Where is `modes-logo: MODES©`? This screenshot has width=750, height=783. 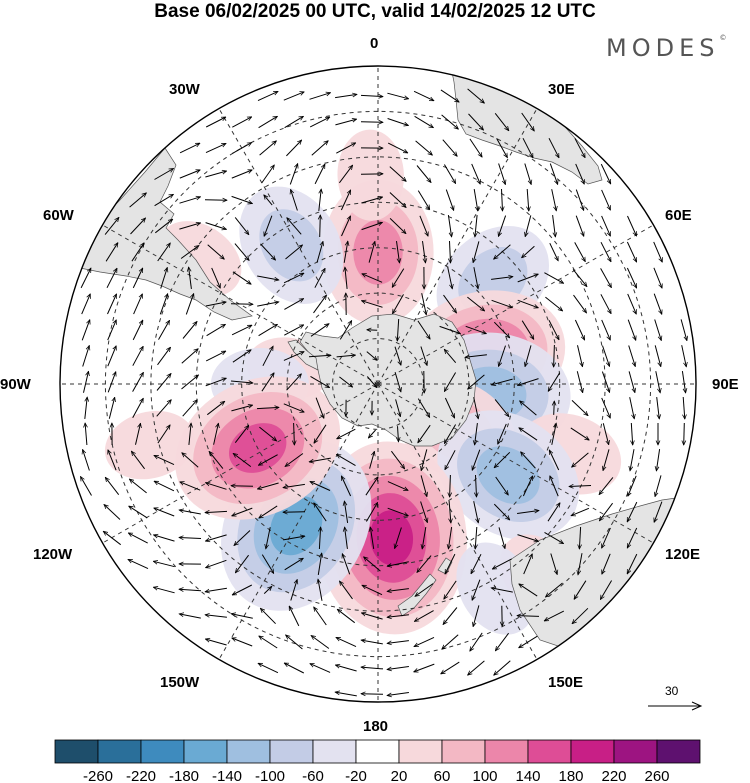 modes-logo: MODES© is located at coordinates (666, 48).